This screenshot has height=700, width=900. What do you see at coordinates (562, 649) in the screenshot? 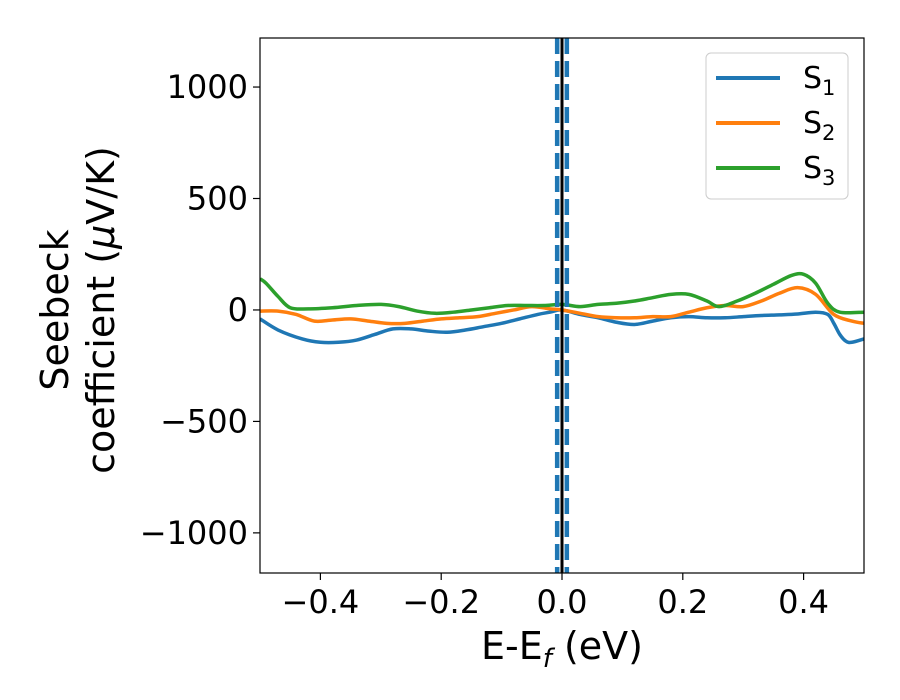
I see `x-axis-title: E-Ef (eV)` at bounding box center [562, 649].